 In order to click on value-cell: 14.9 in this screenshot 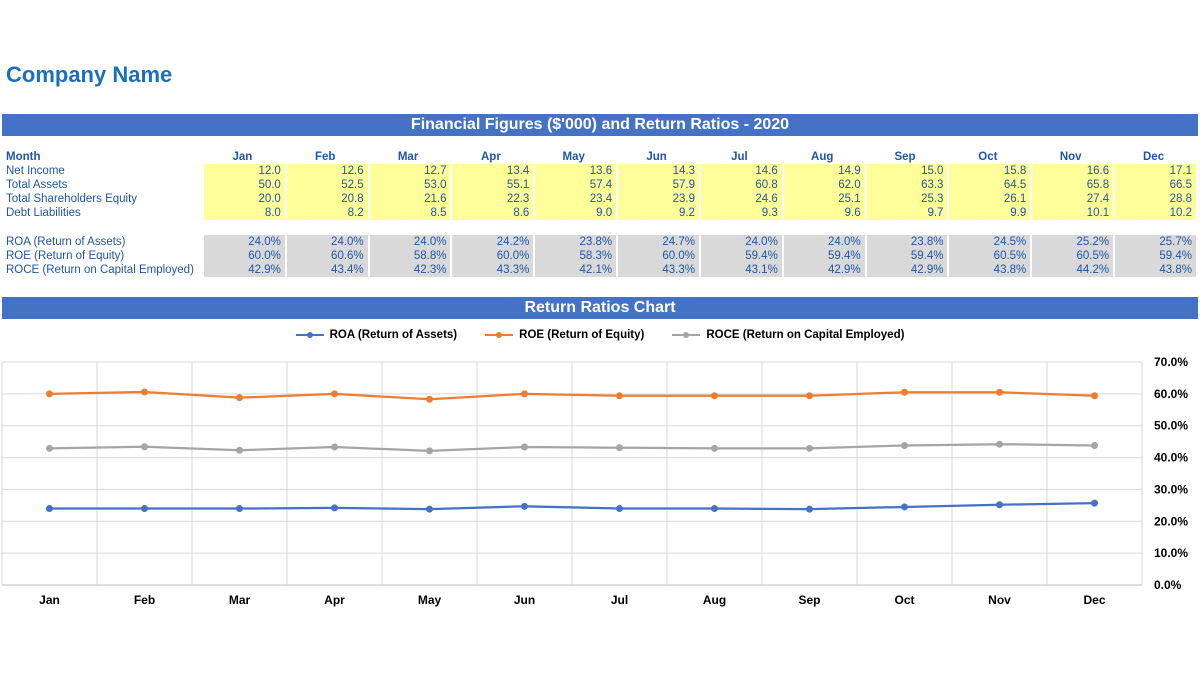, I will do `click(824, 171)`.